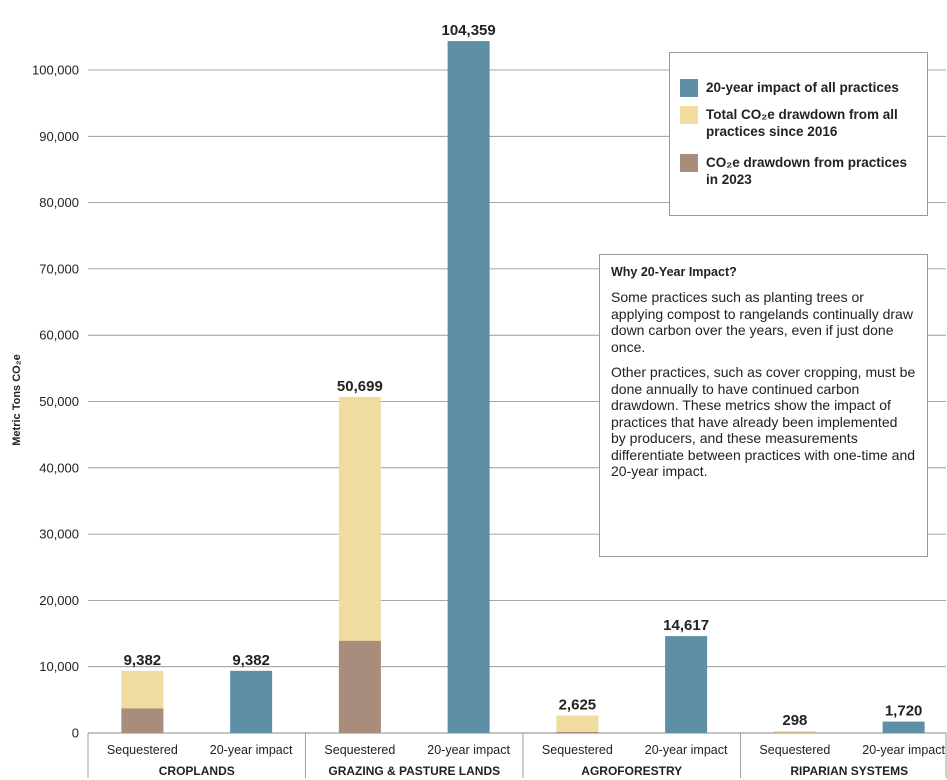  What do you see at coordinates (59, 467) in the screenshot?
I see `y-tick-label: 40,000` at bounding box center [59, 467].